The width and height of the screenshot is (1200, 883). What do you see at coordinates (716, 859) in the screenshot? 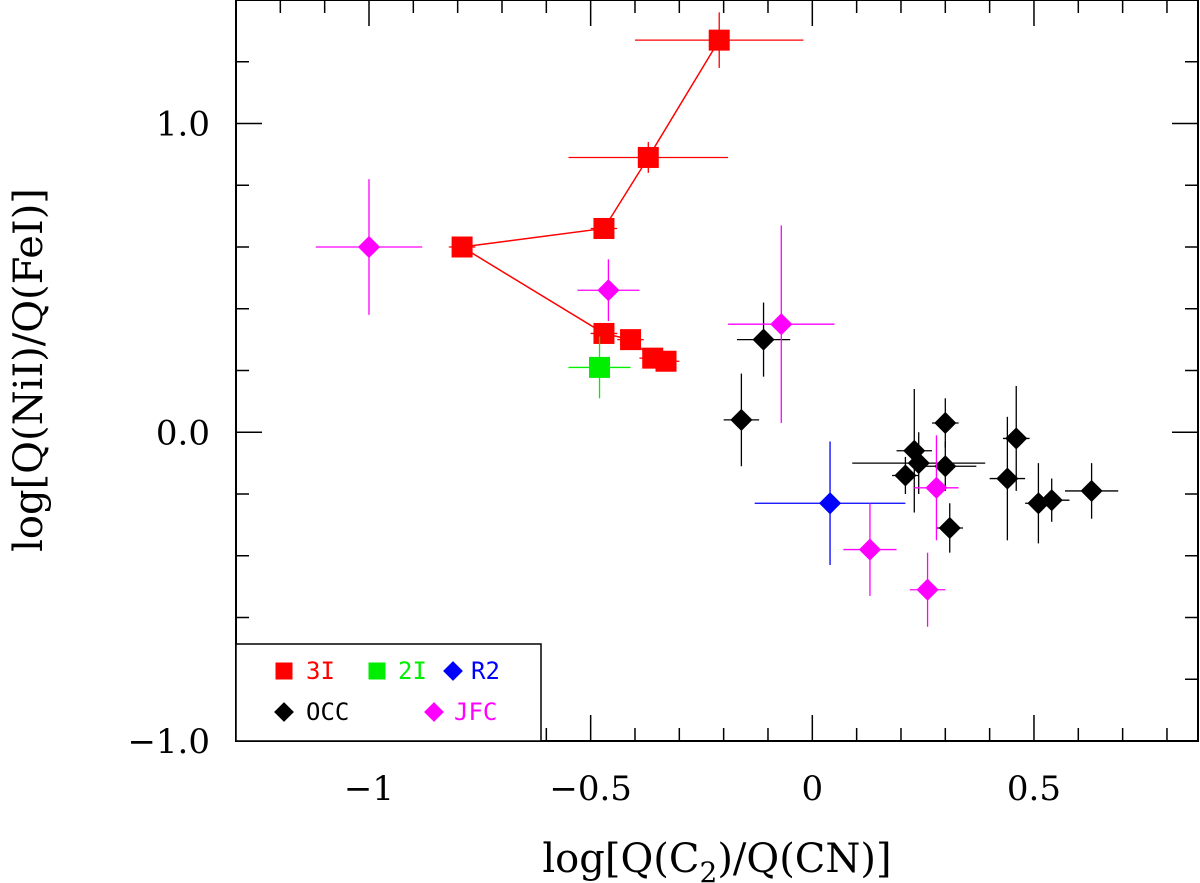
I see `x-axis-label: log[Q(C2)/Q(CN)]` at bounding box center [716, 859].